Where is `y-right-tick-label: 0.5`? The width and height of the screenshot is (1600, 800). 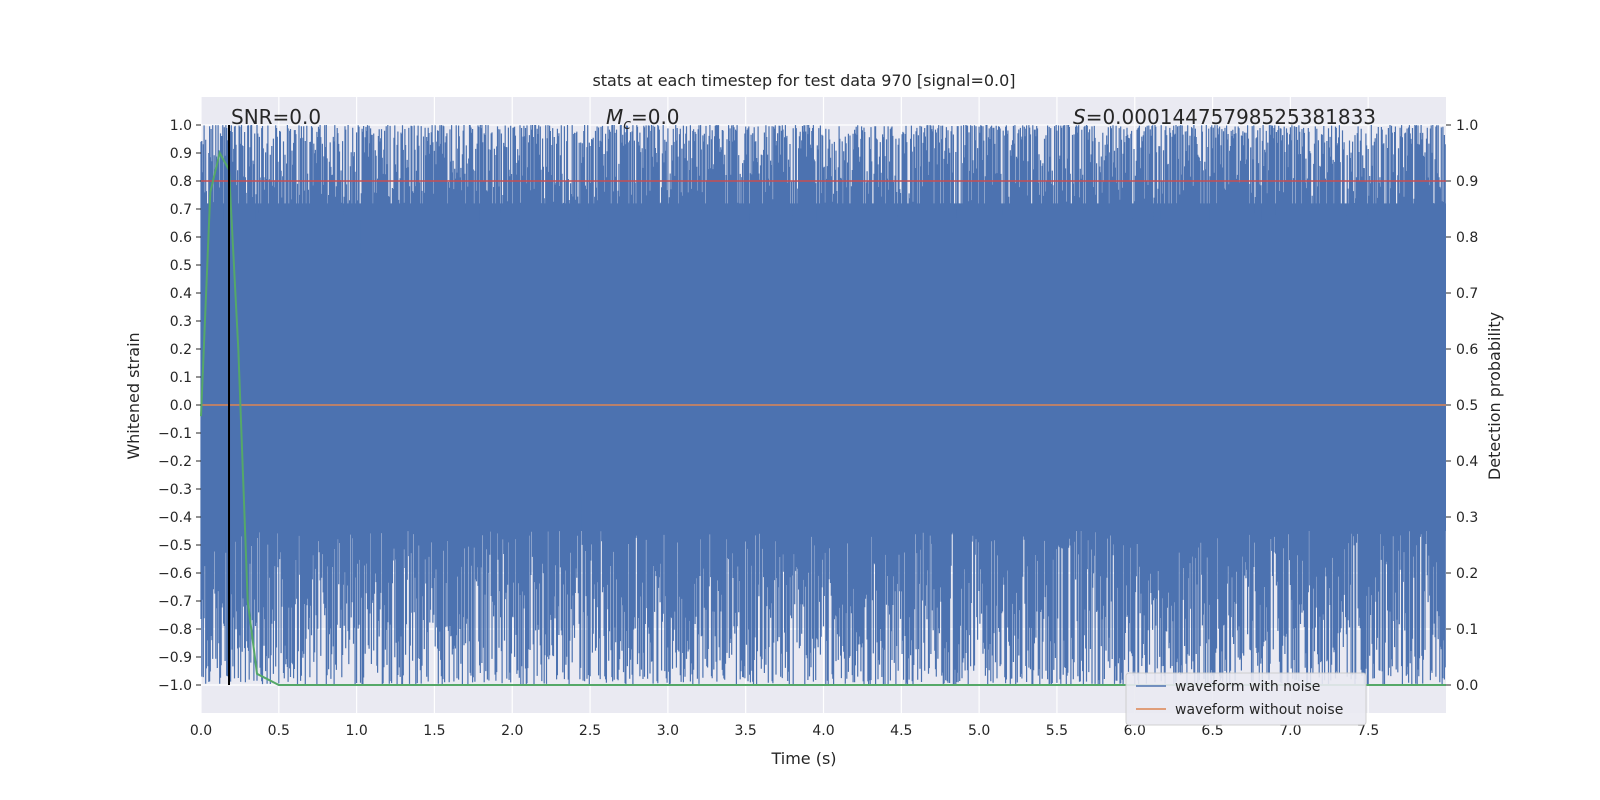 y-right-tick-label: 0.5 is located at coordinates (1467, 406).